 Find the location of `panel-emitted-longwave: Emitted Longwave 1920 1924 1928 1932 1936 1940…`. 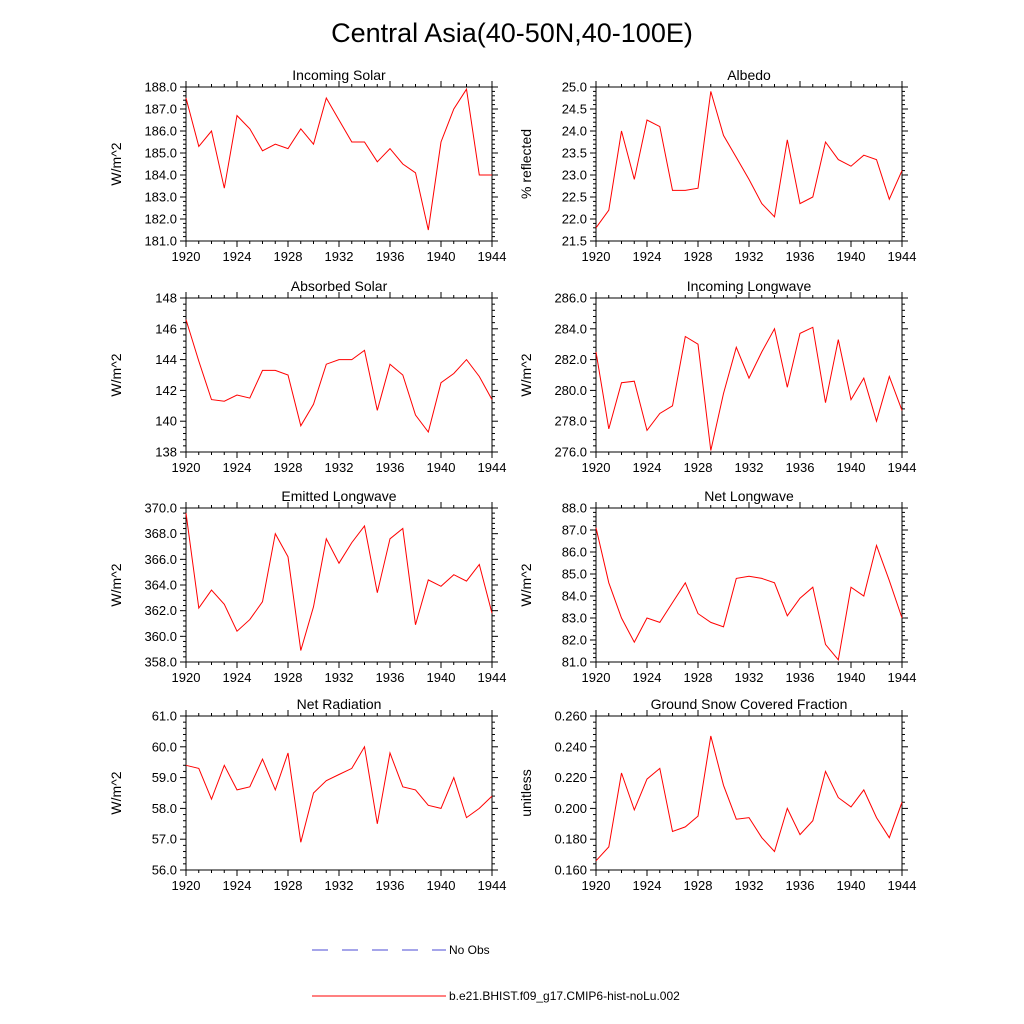

panel-emitted-longwave: Emitted Longwave 1920 1924 1928 1932 1936 1940… is located at coordinates (307, 586).